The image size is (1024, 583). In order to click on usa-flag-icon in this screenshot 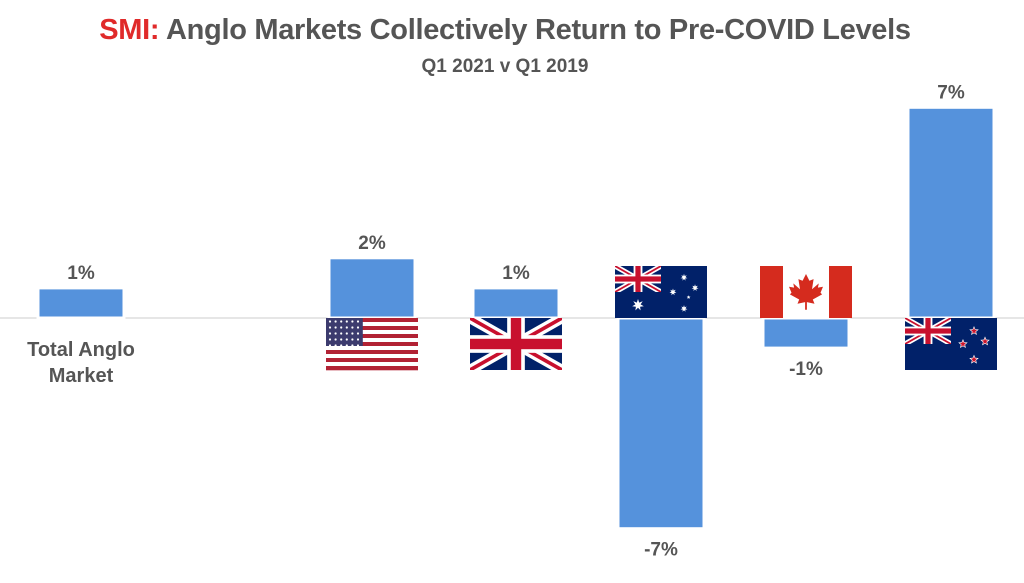, I will do `click(372, 344)`.